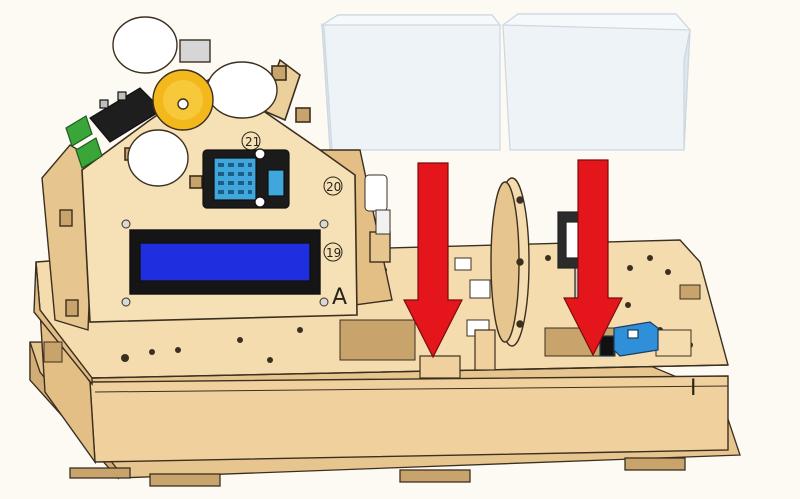 The image size is (800, 499). I want to click on house-letter: A, so click(339, 297).